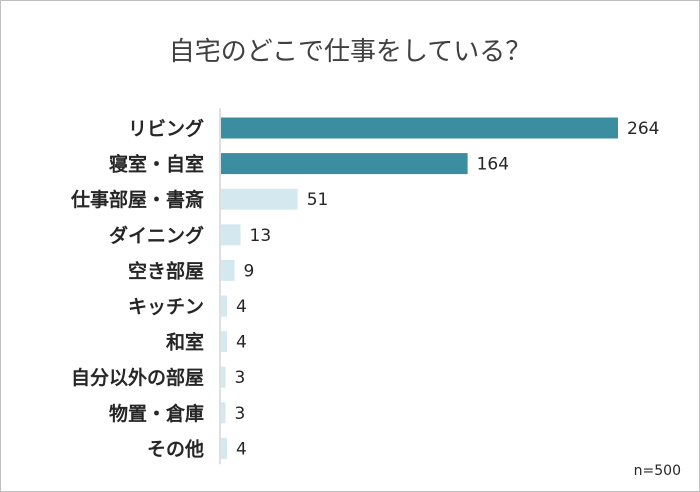  What do you see at coordinates (249, 271) in the screenshot?
I see `data-label: 9` at bounding box center [249, 271].